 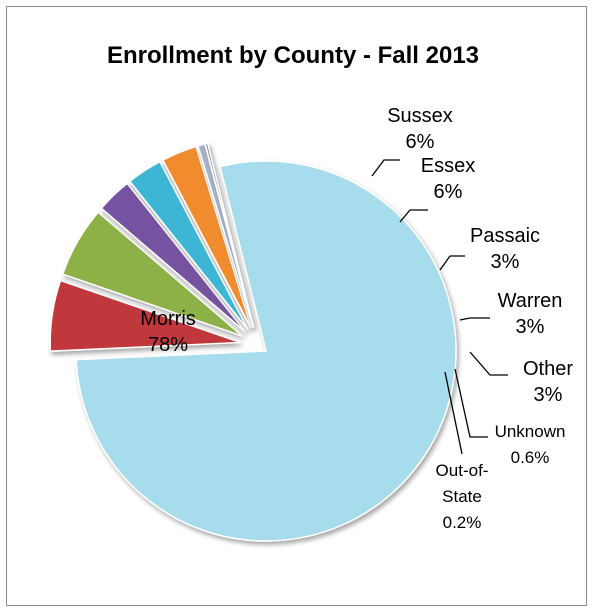 I want to click on slice-value-unknown: 0.6%, so click(x=530, y=457).